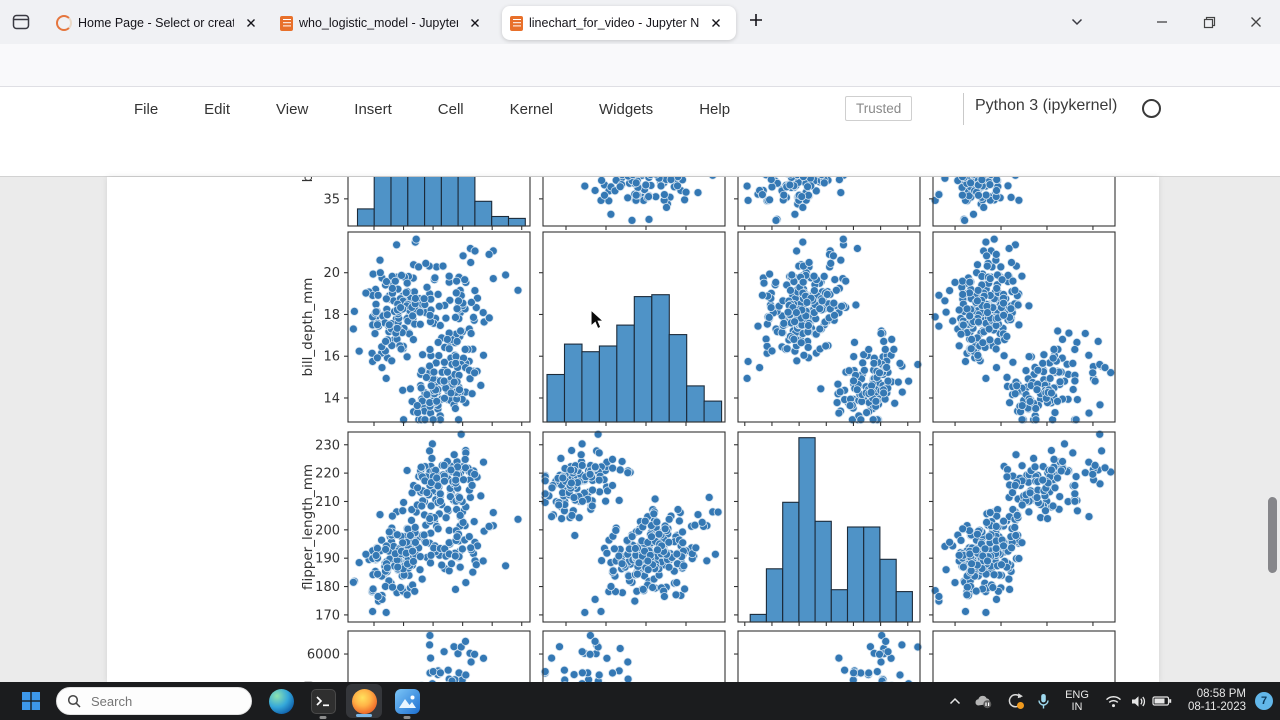 The image size is (1280, 720). I want to click on firefox-taskbar-button, so click(364, 701).